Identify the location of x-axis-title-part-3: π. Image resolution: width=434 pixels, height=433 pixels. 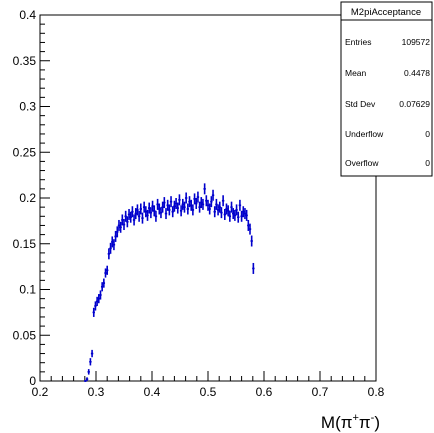
(365, 422).